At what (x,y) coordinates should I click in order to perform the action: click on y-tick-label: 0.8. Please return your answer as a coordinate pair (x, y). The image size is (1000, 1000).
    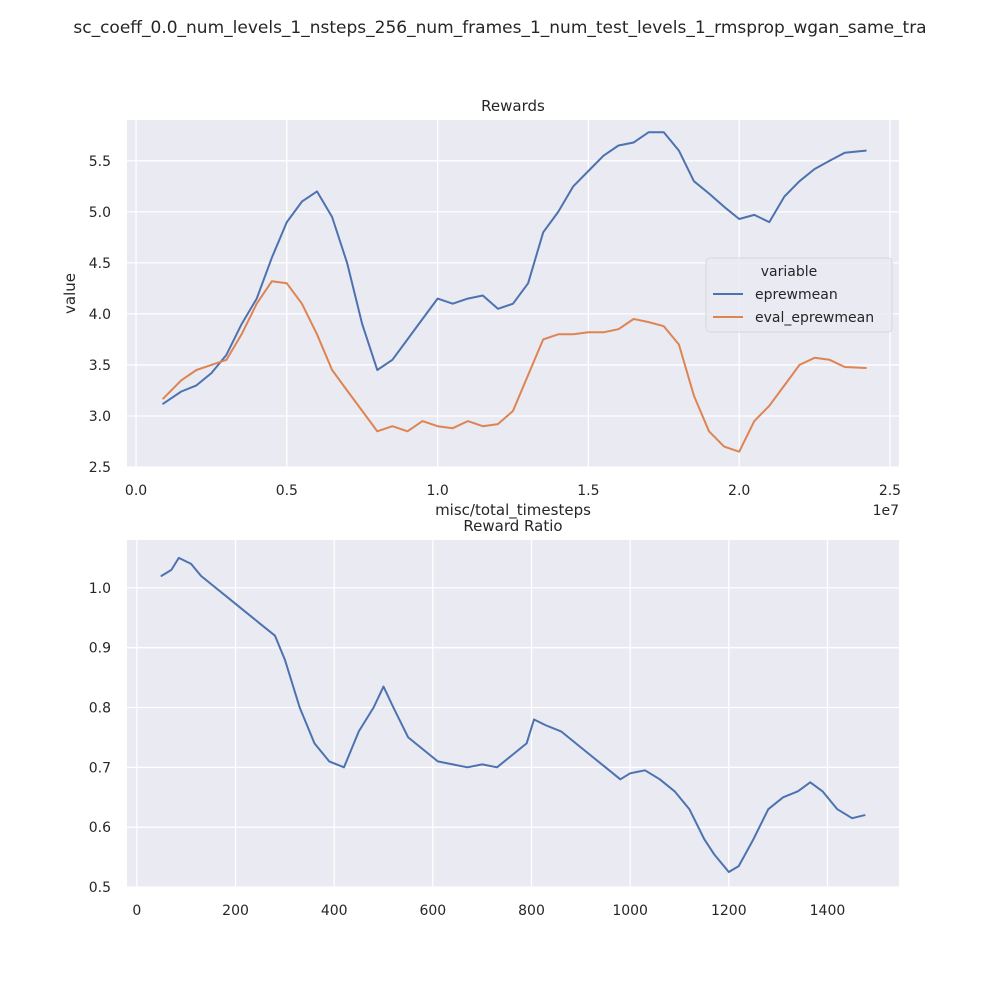
    Looking at the image, I should click on (100, 709).